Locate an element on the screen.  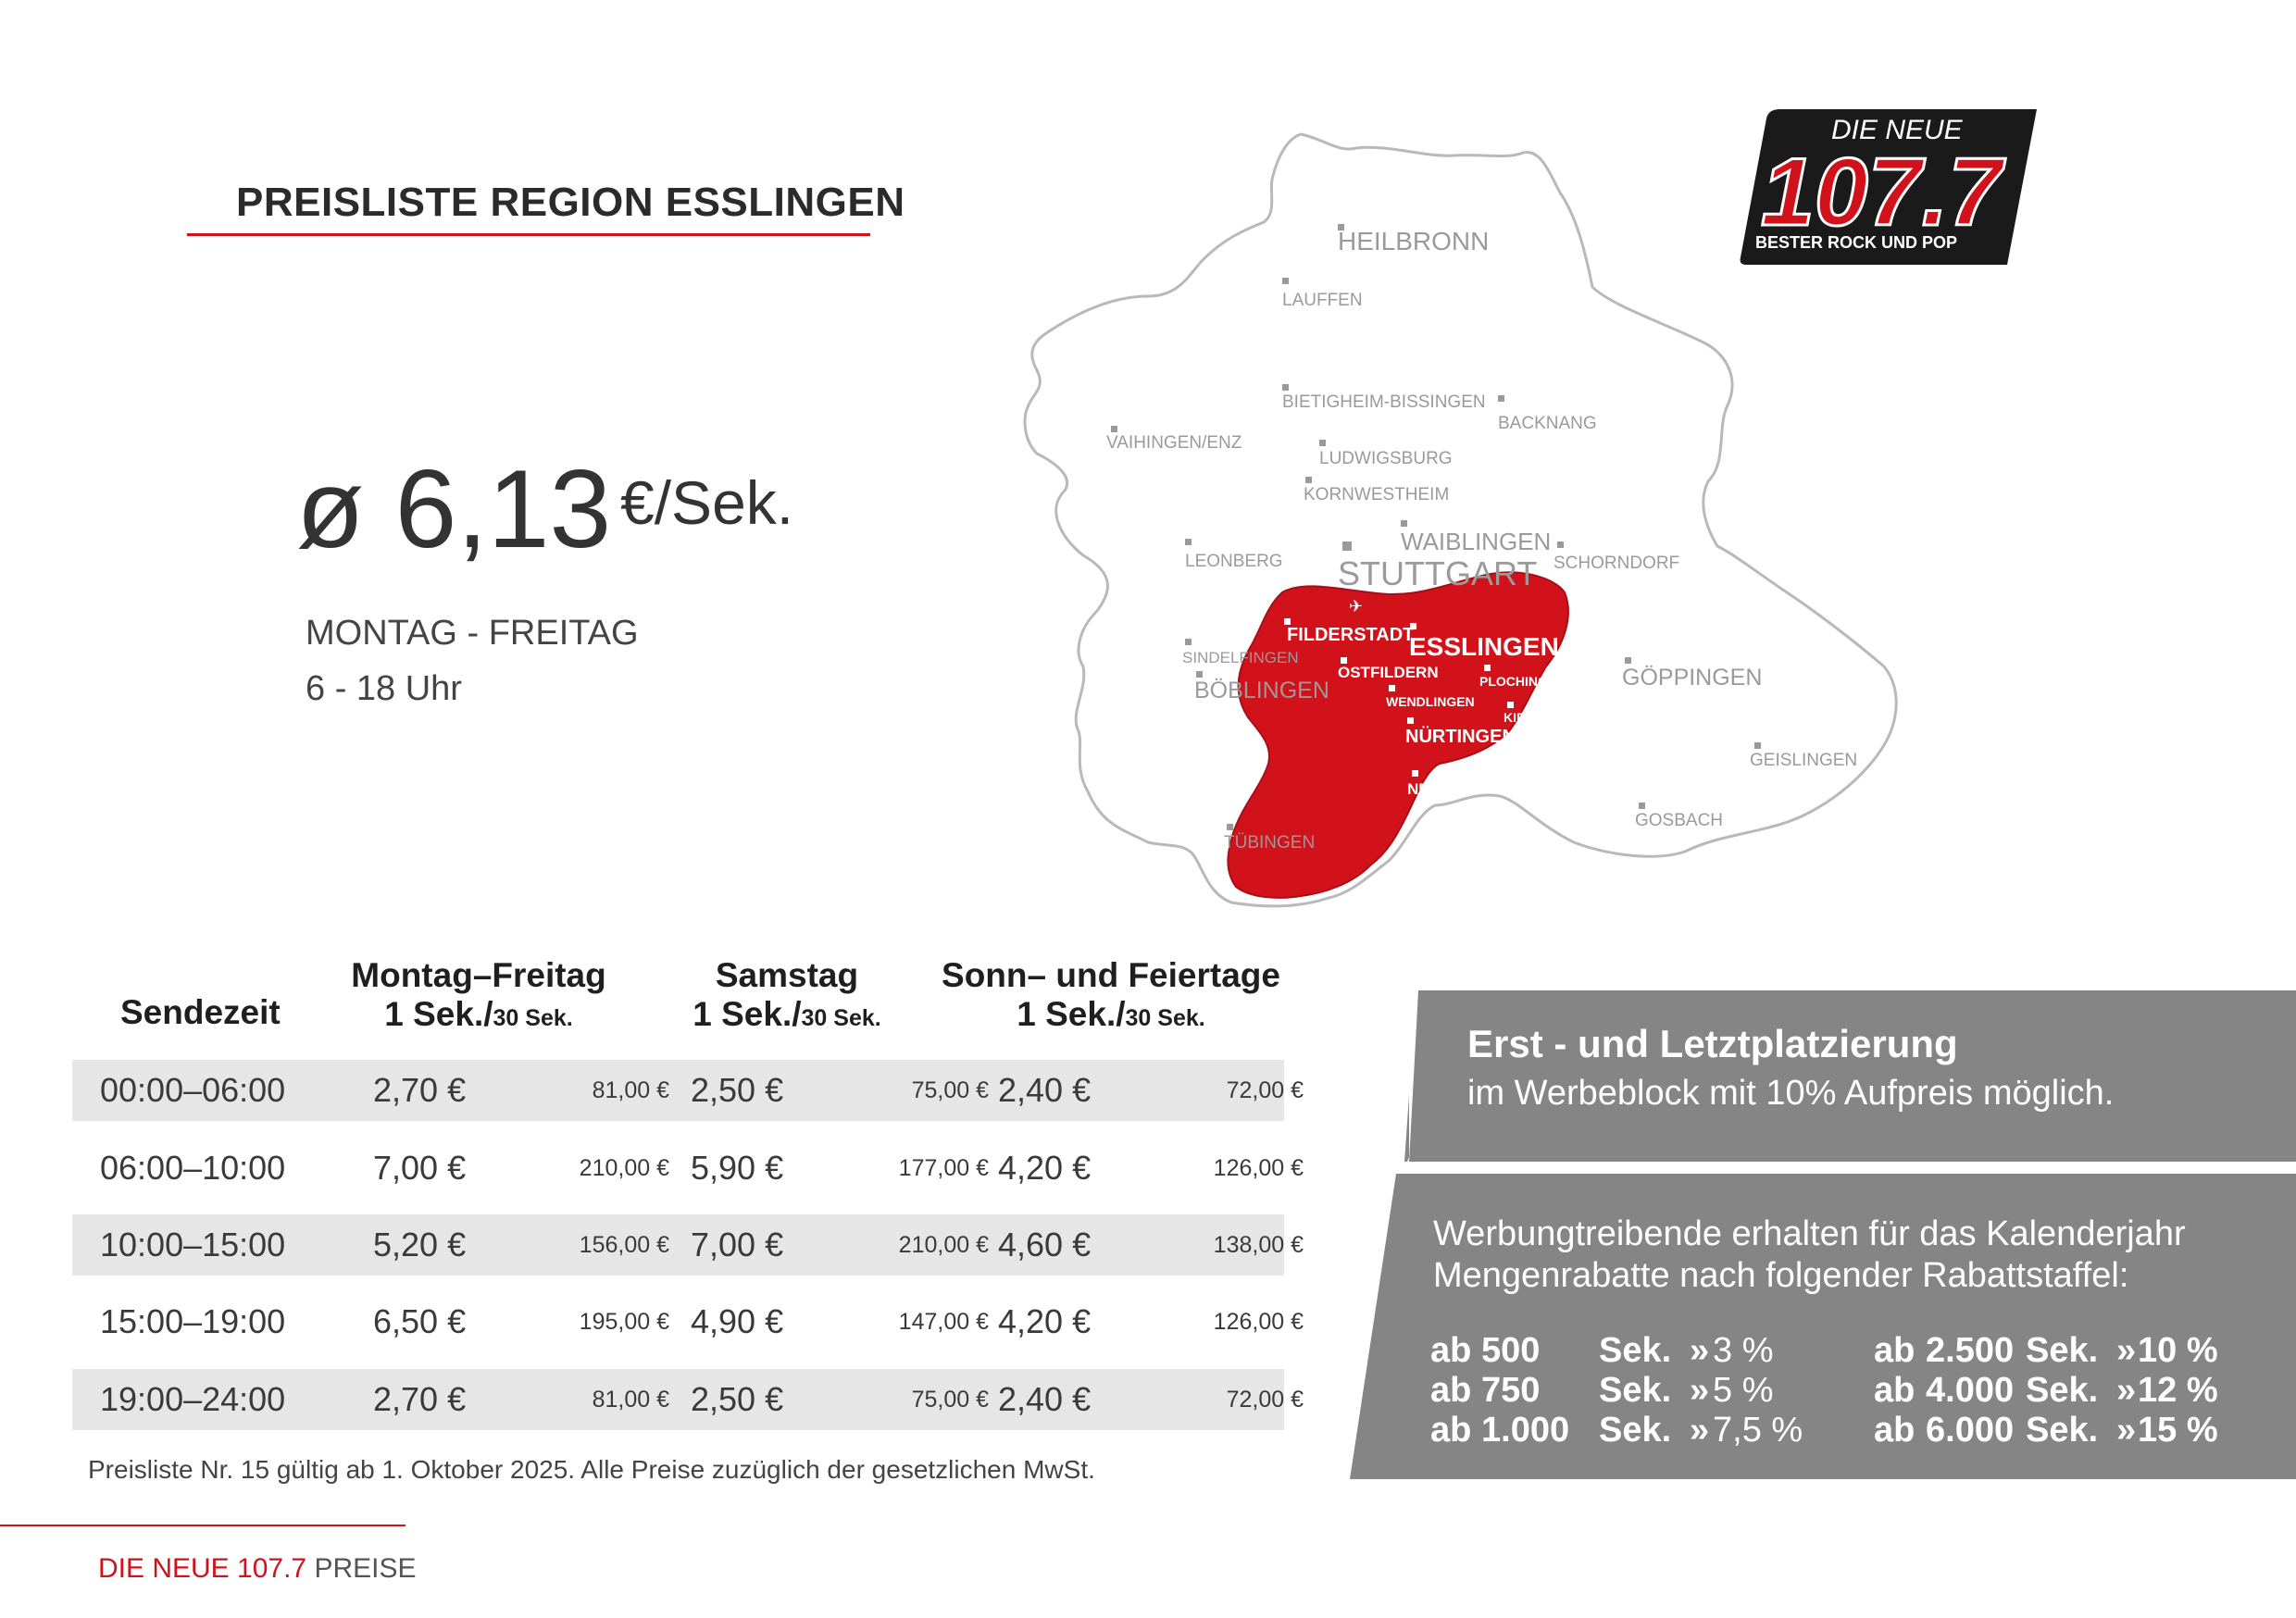
tier-percent: 12 % is located at coordinates (2178, 1390).